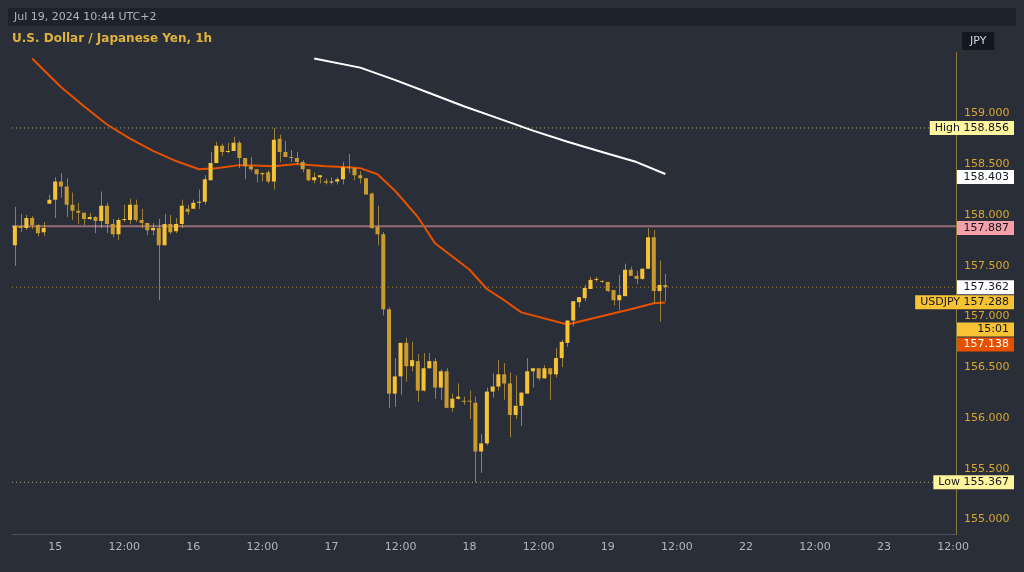  I want to click on ref-line-label: Low 155.367, so click(973, 482).